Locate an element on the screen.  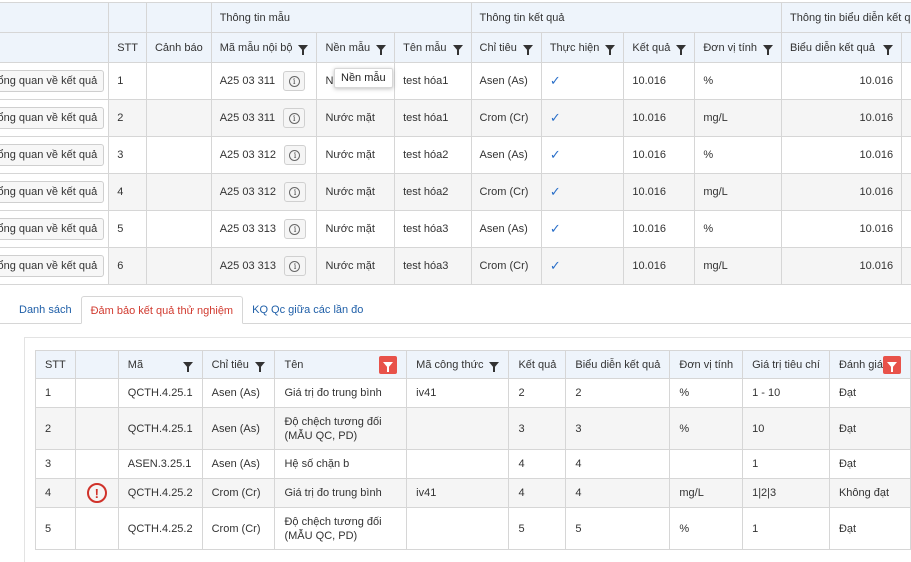
tab-list: Danh sách is located at coordinates (45, 310).